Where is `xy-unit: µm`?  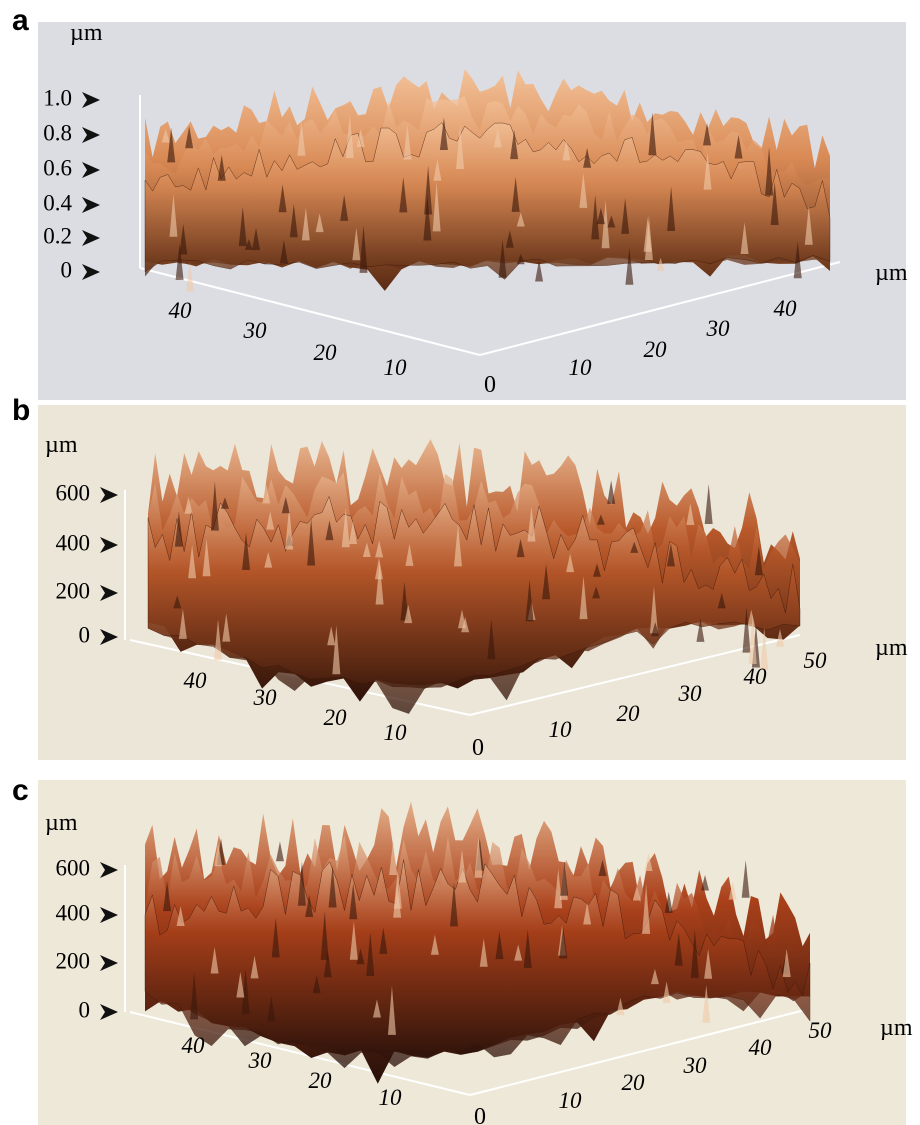
xy-unit: µm is located at coordinates (891, 648).